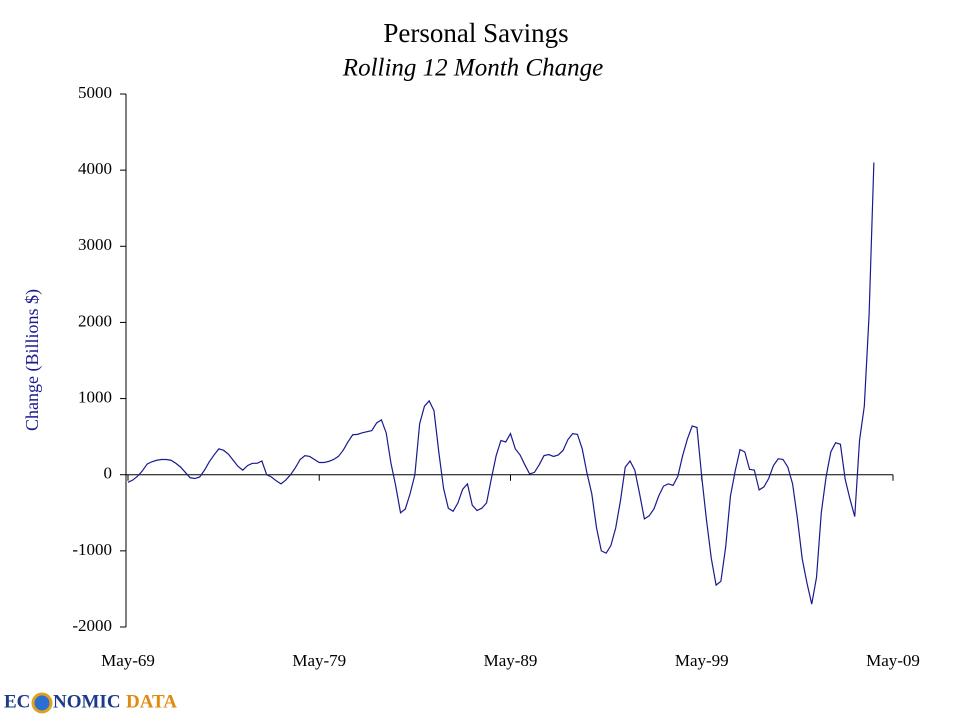  Describe the element at coordinates (95, 244) in the screenshot. I see `y-tick-label: 3000` at that location.